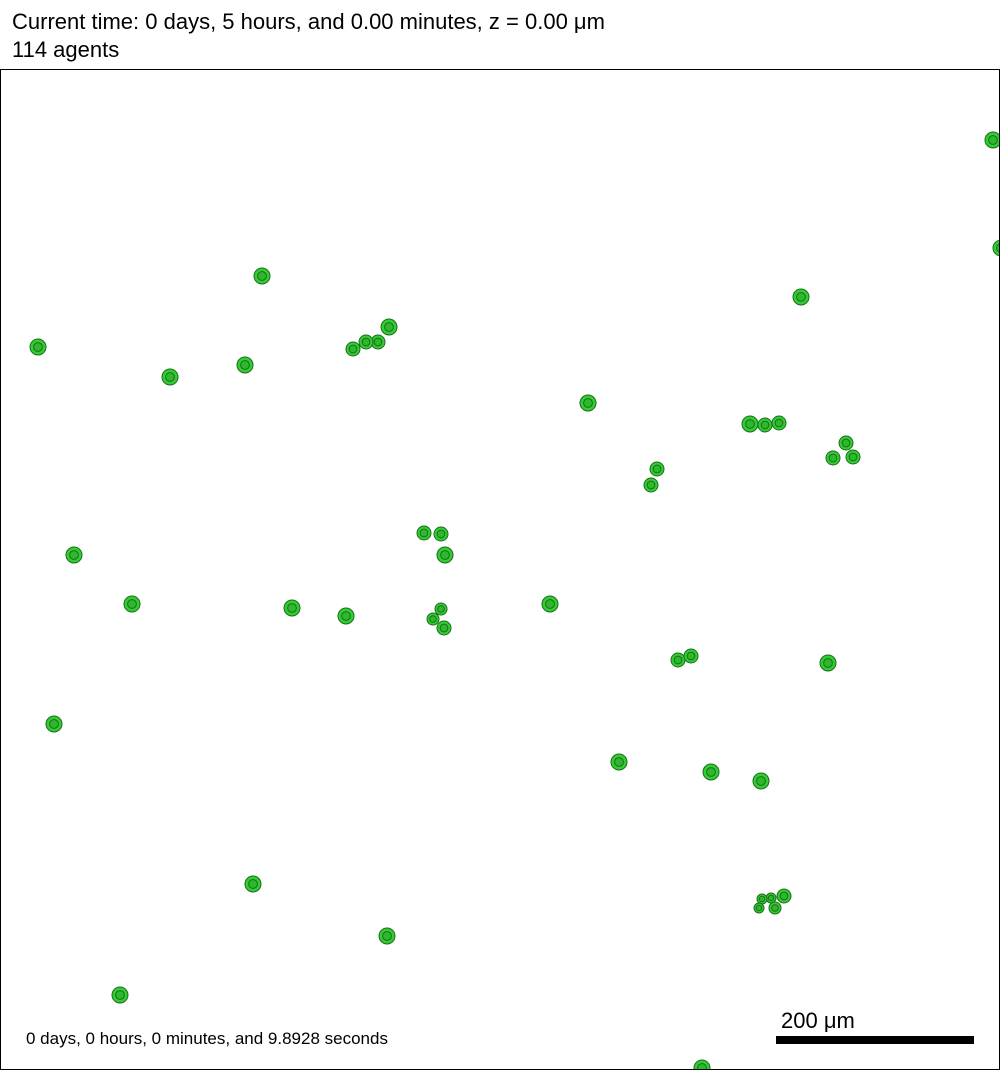  I want to click on cell-body, so click(995, 248).